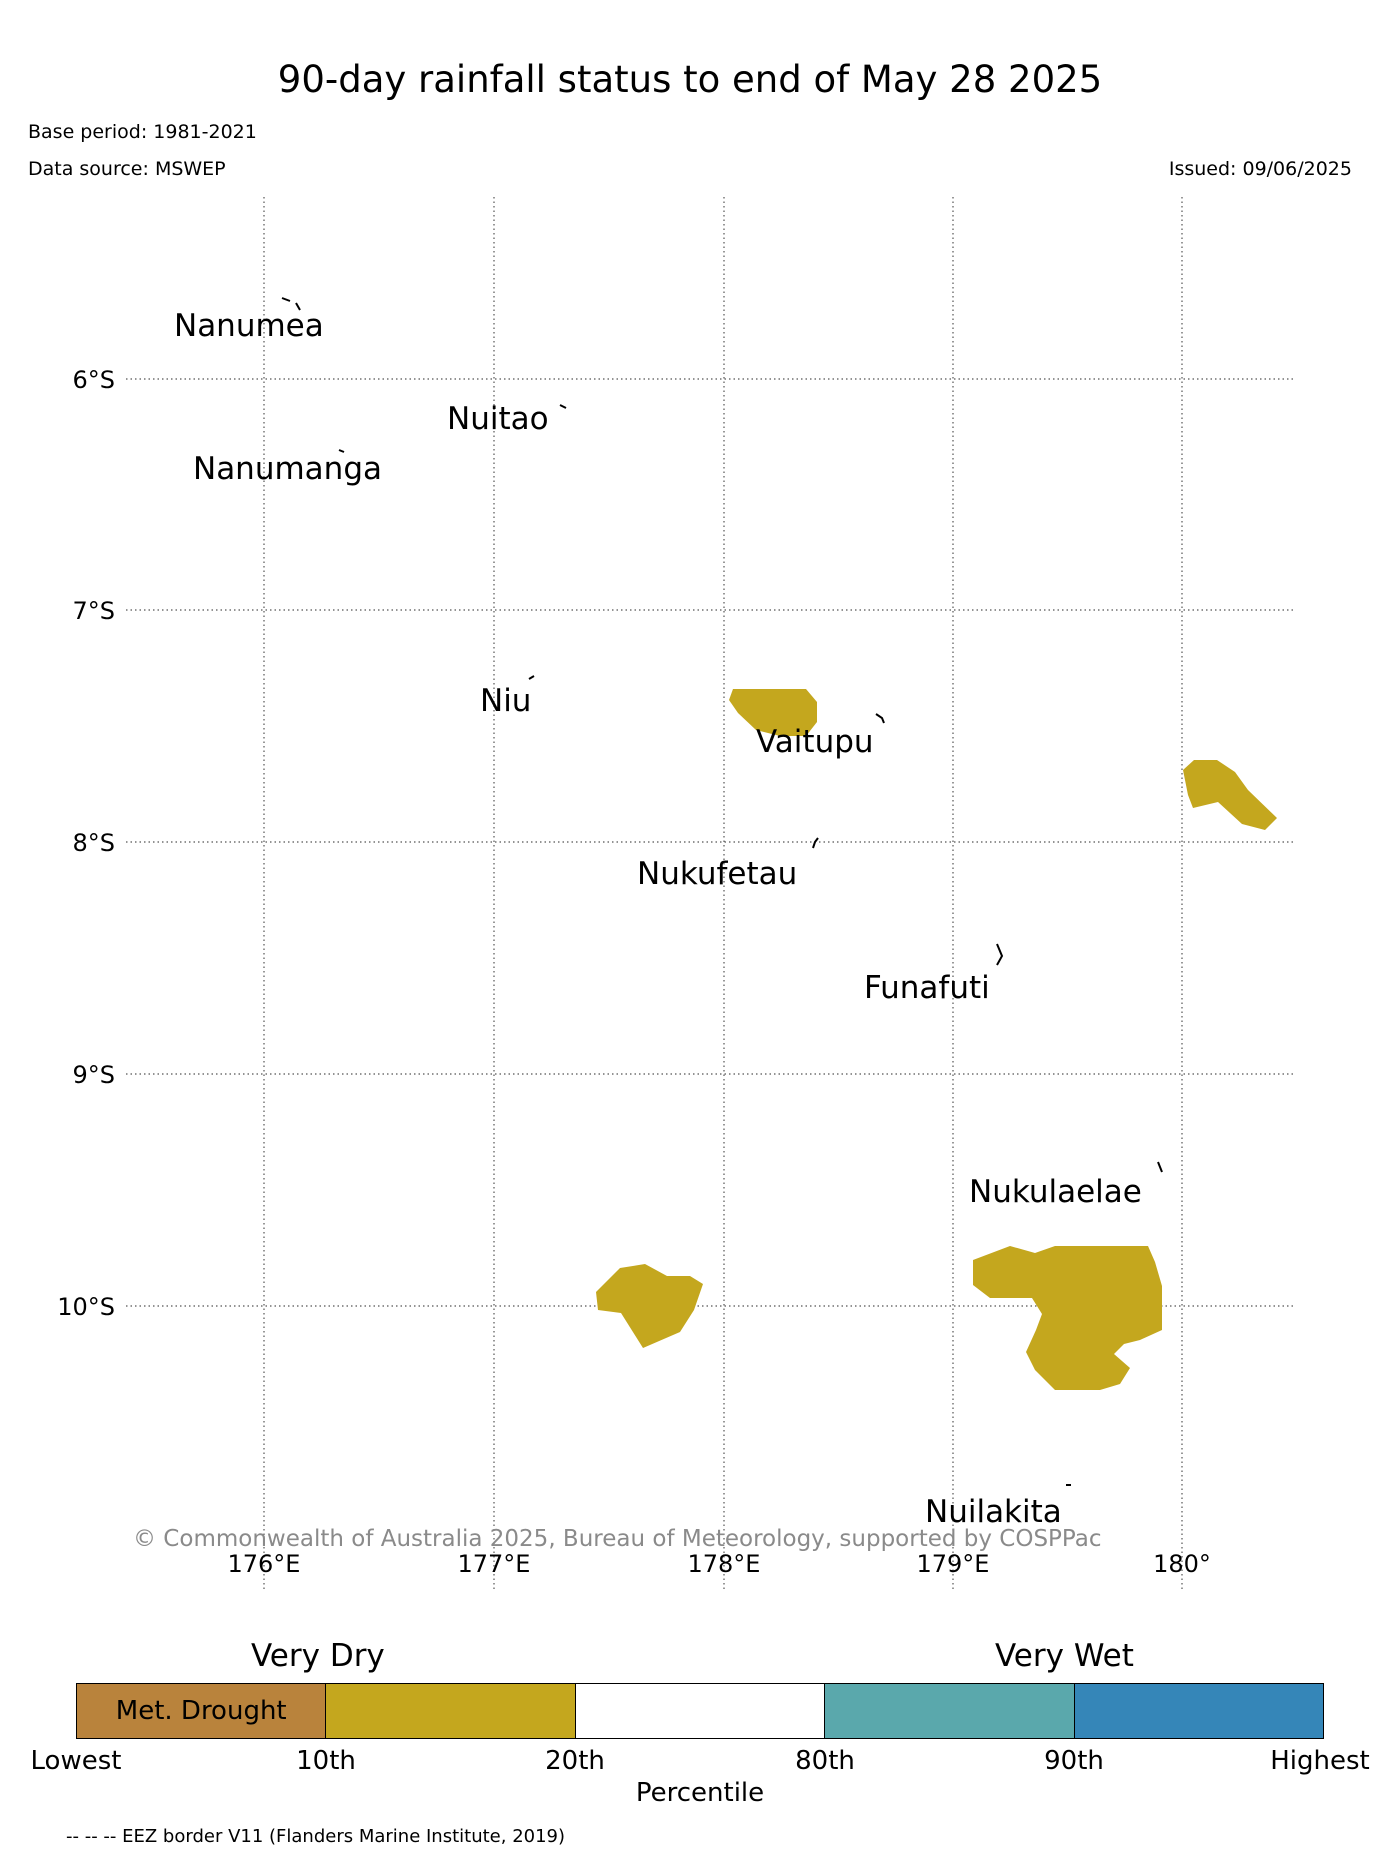 Image resolution: width=1380 pixels, height=1862 pixels. Describe the element at coordinates (93, 380) in the screenshot. I see `lat-label: 6°S` at that location.